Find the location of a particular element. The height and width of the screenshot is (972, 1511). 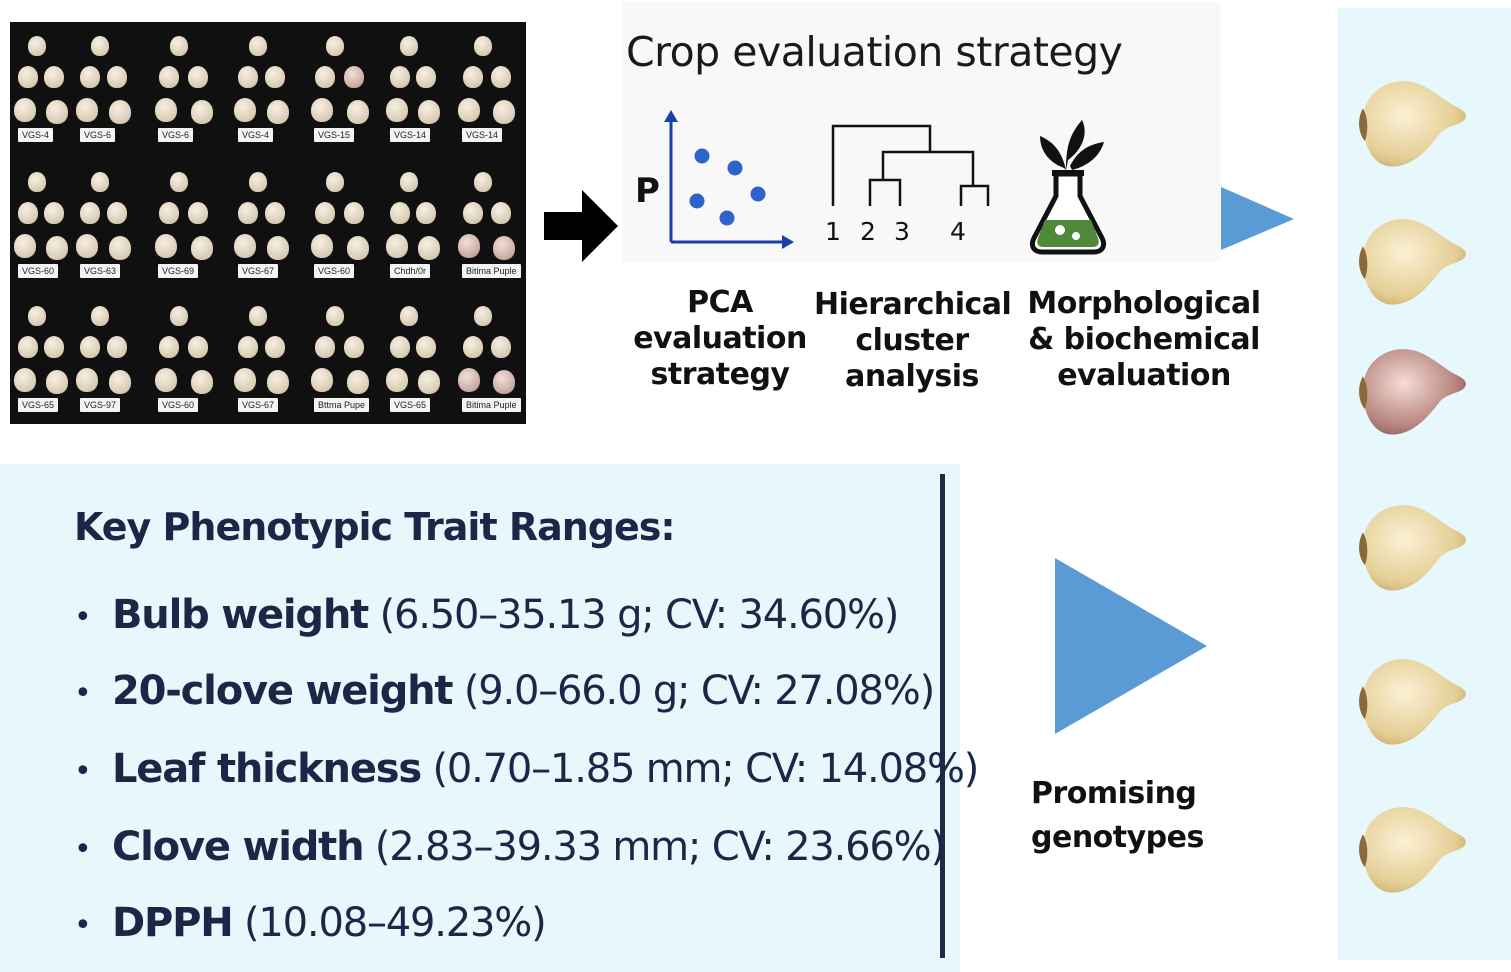

dendro-leaf-2: 2 is located at coordinates (868, 231).